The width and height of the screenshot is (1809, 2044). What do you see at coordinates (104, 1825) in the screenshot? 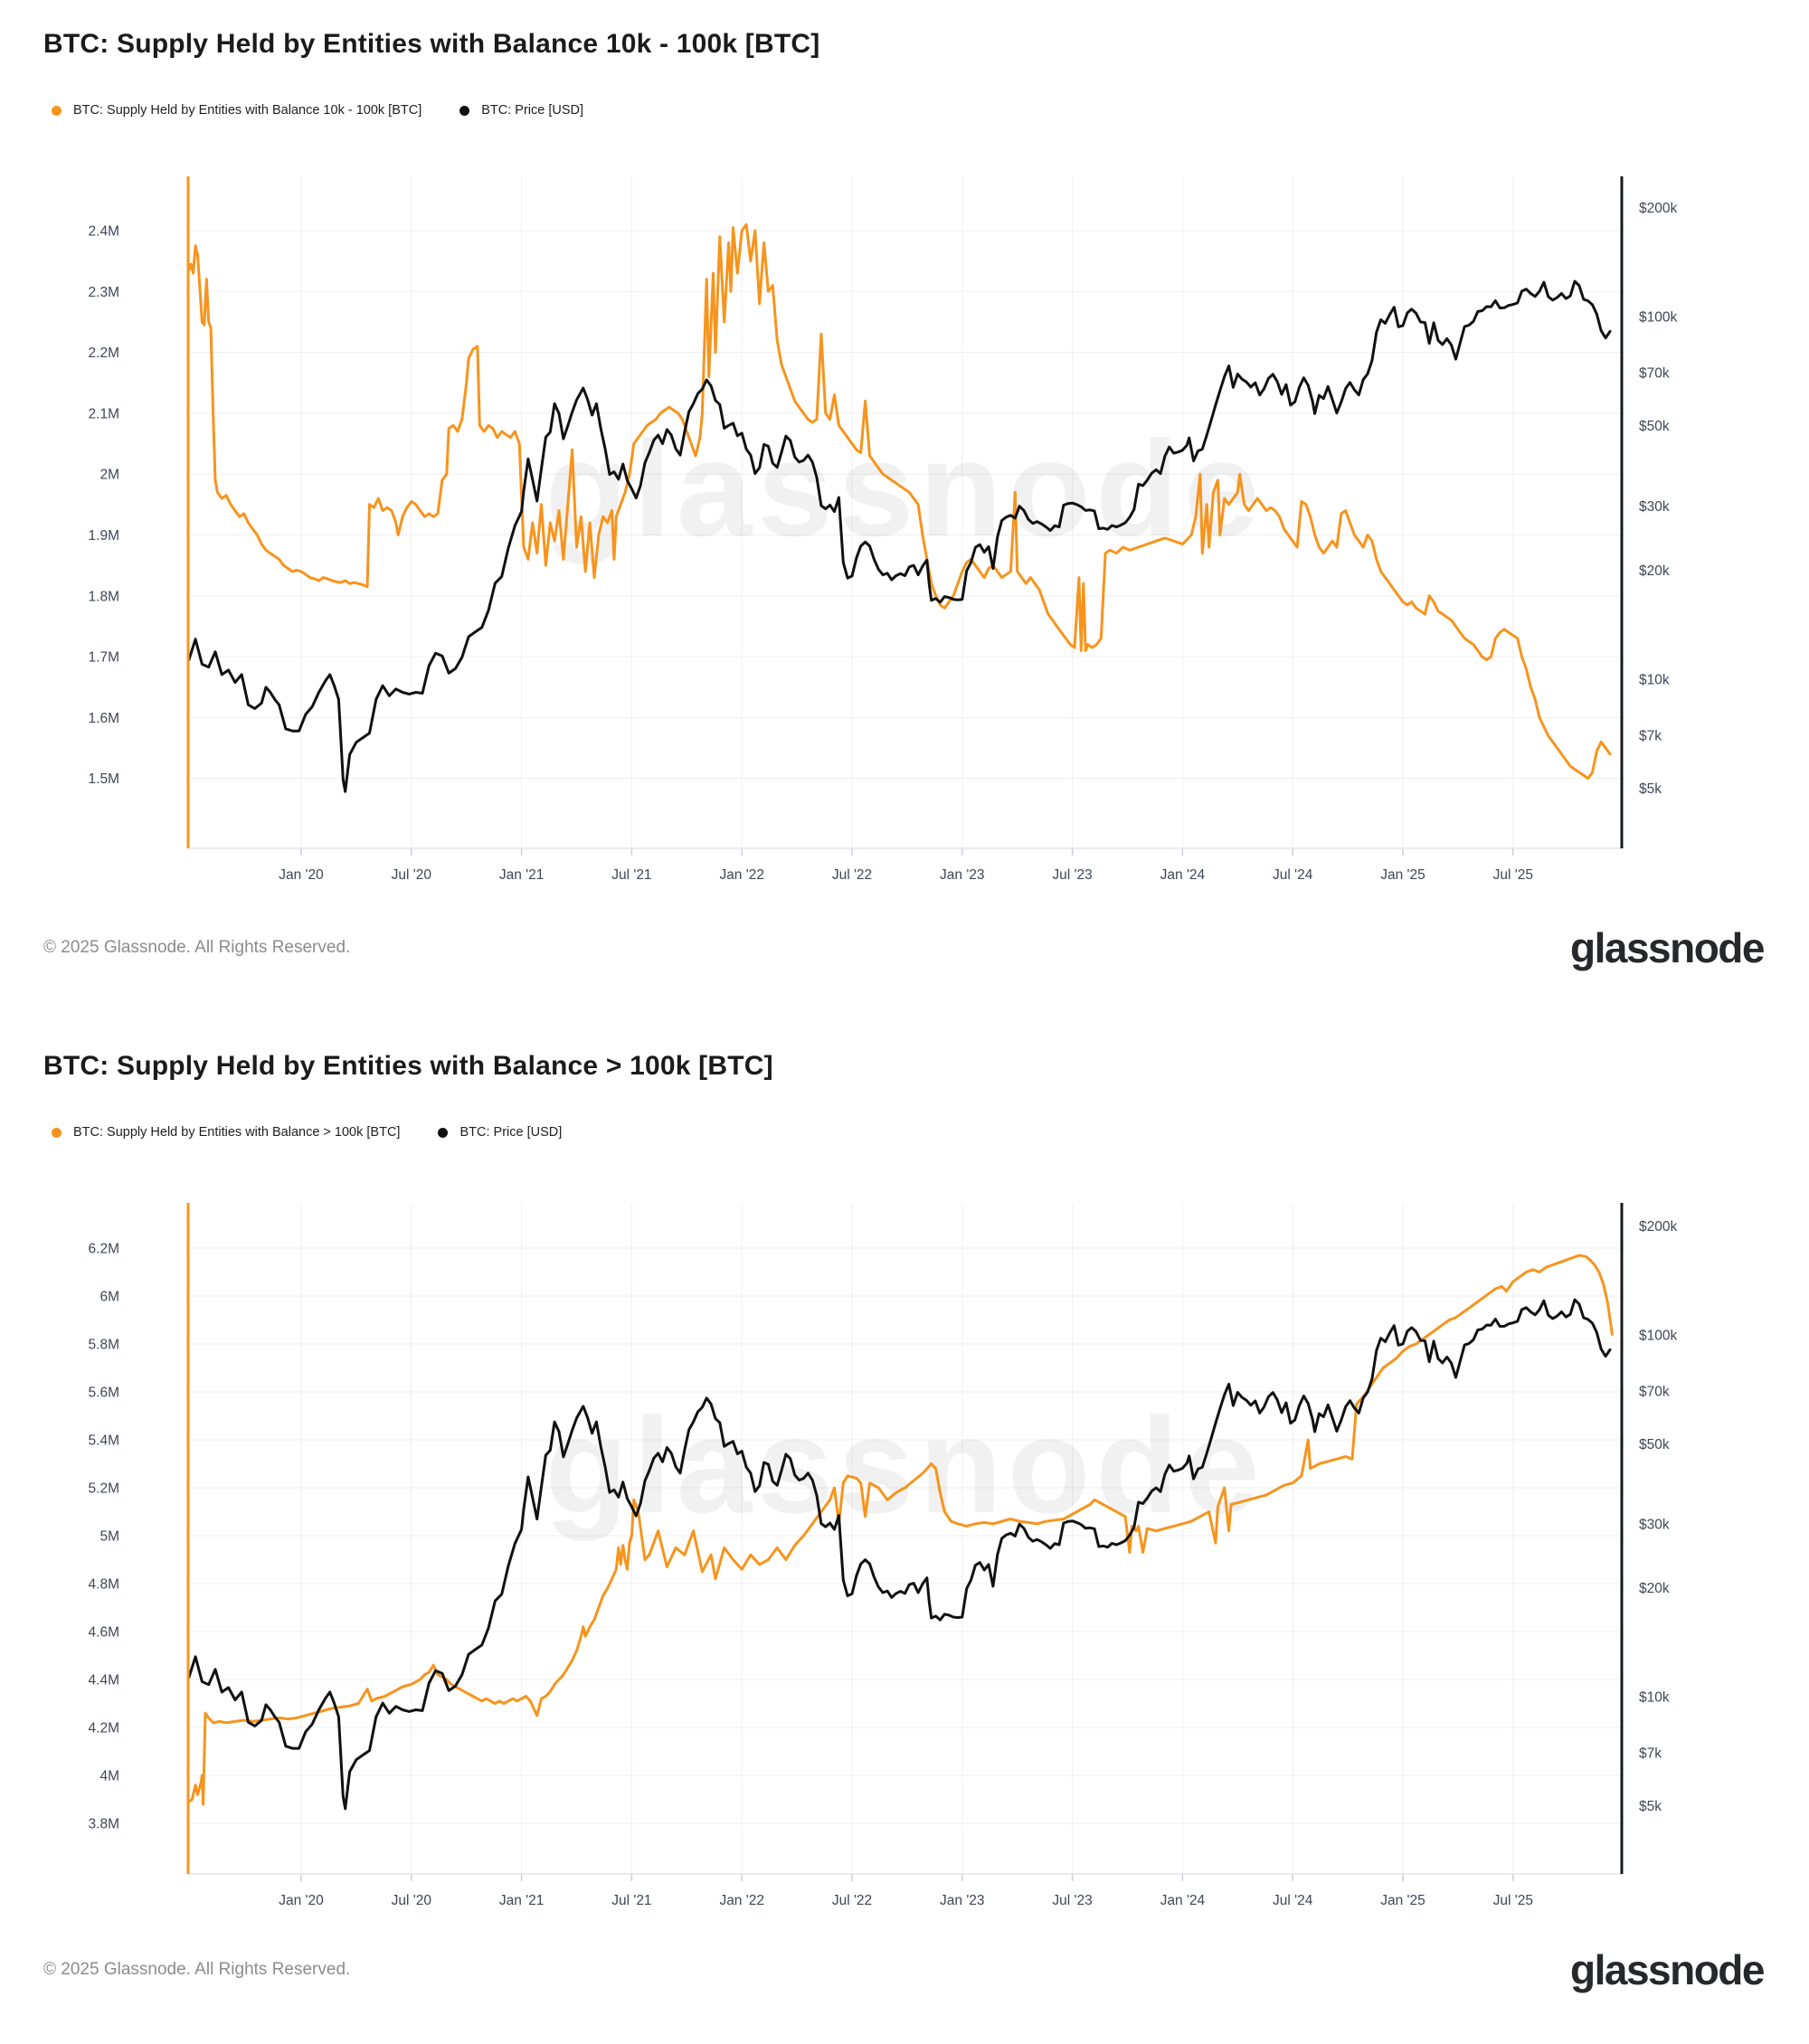
I see `left-tick-label: 3.8M` at bounding box center [104, 1825].